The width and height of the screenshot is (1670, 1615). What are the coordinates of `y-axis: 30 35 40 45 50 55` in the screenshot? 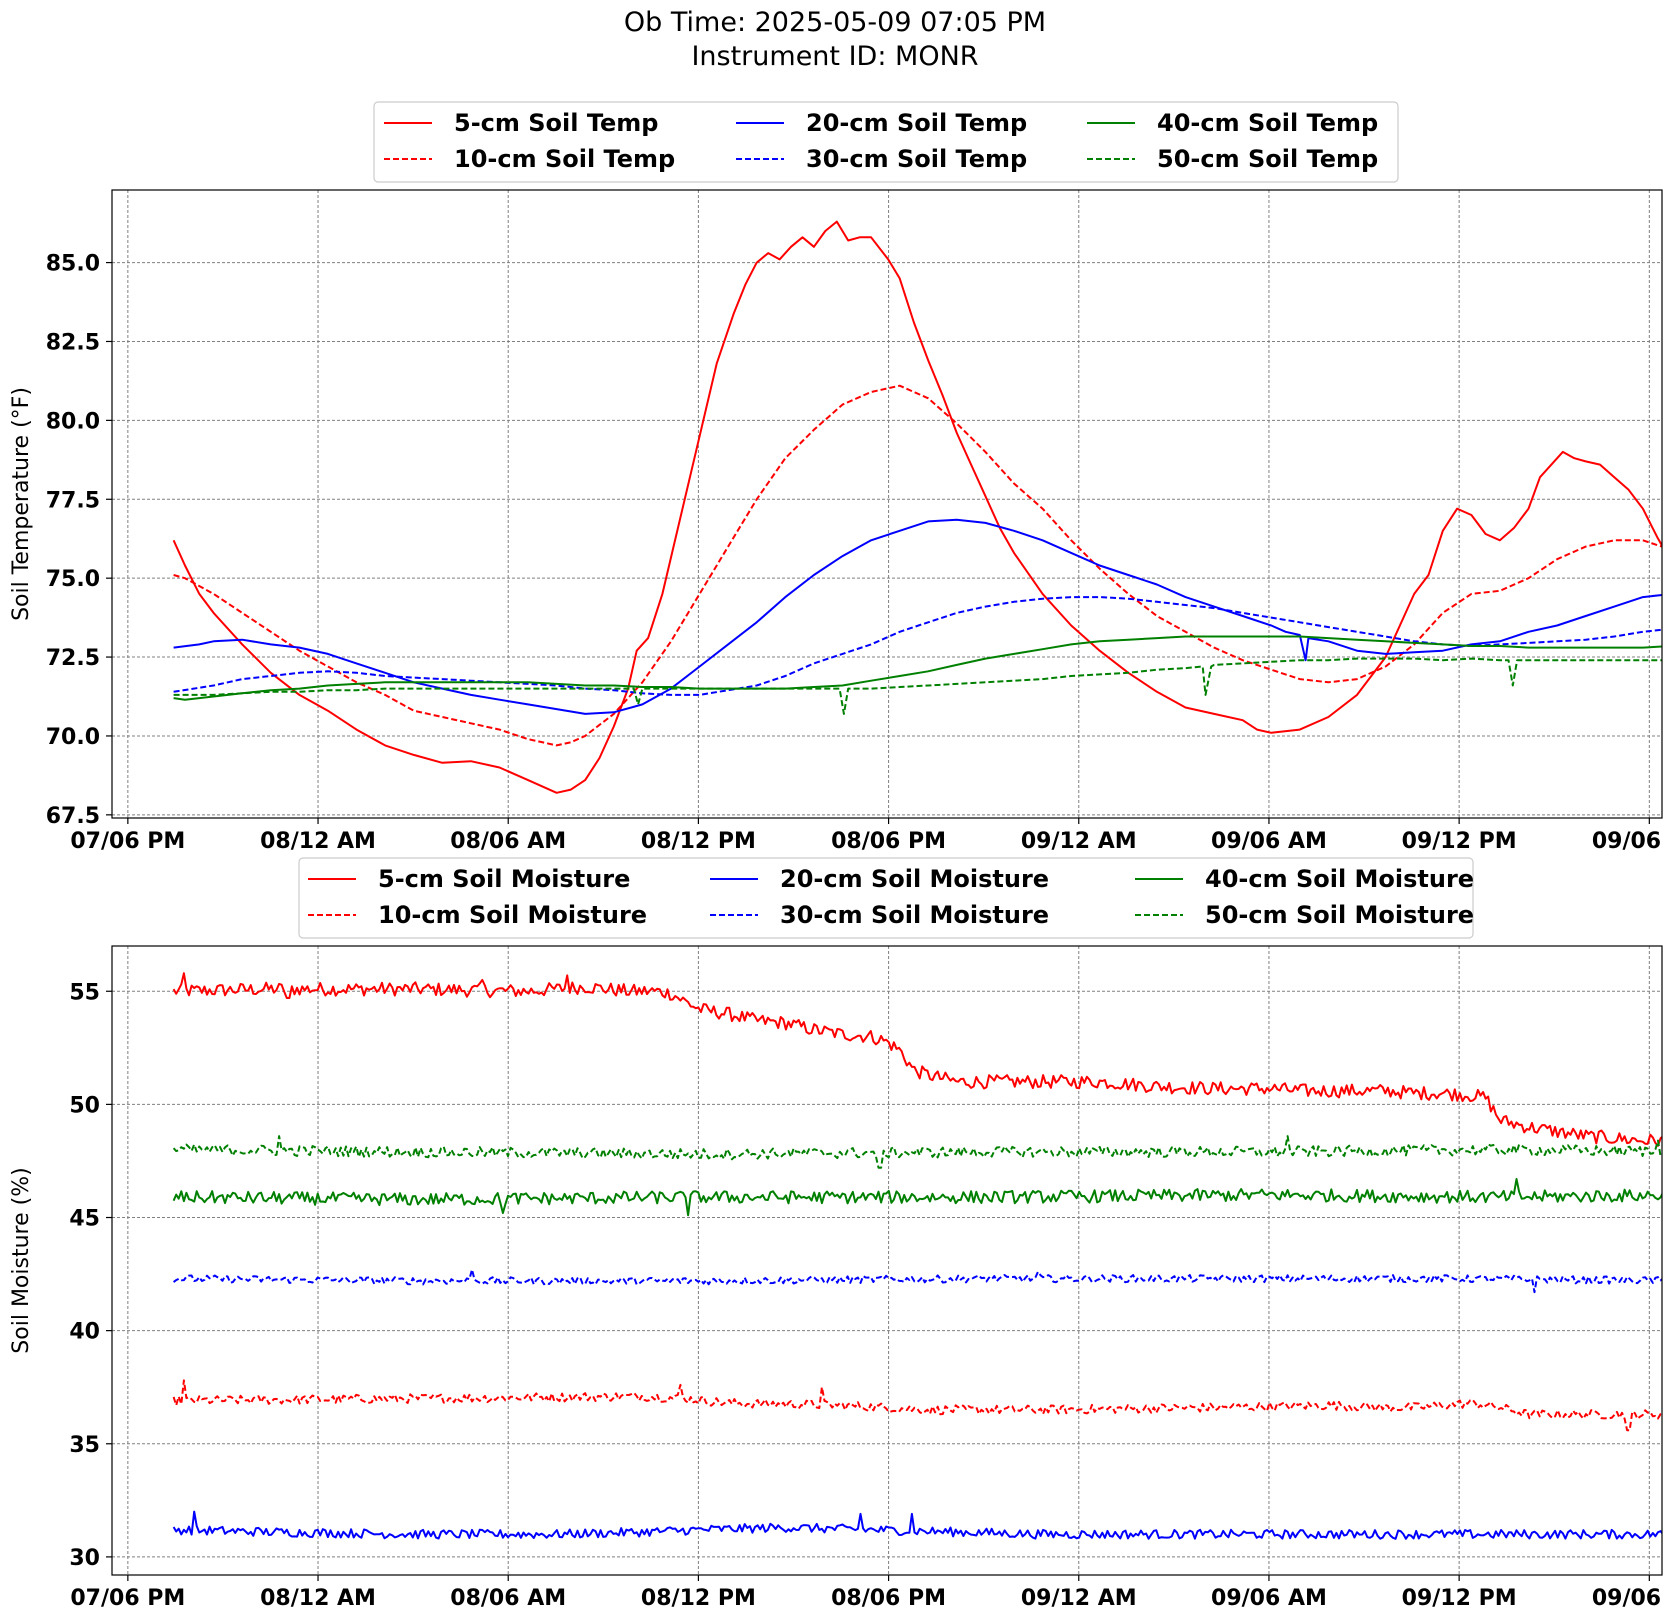 It's located at (90, 1275).